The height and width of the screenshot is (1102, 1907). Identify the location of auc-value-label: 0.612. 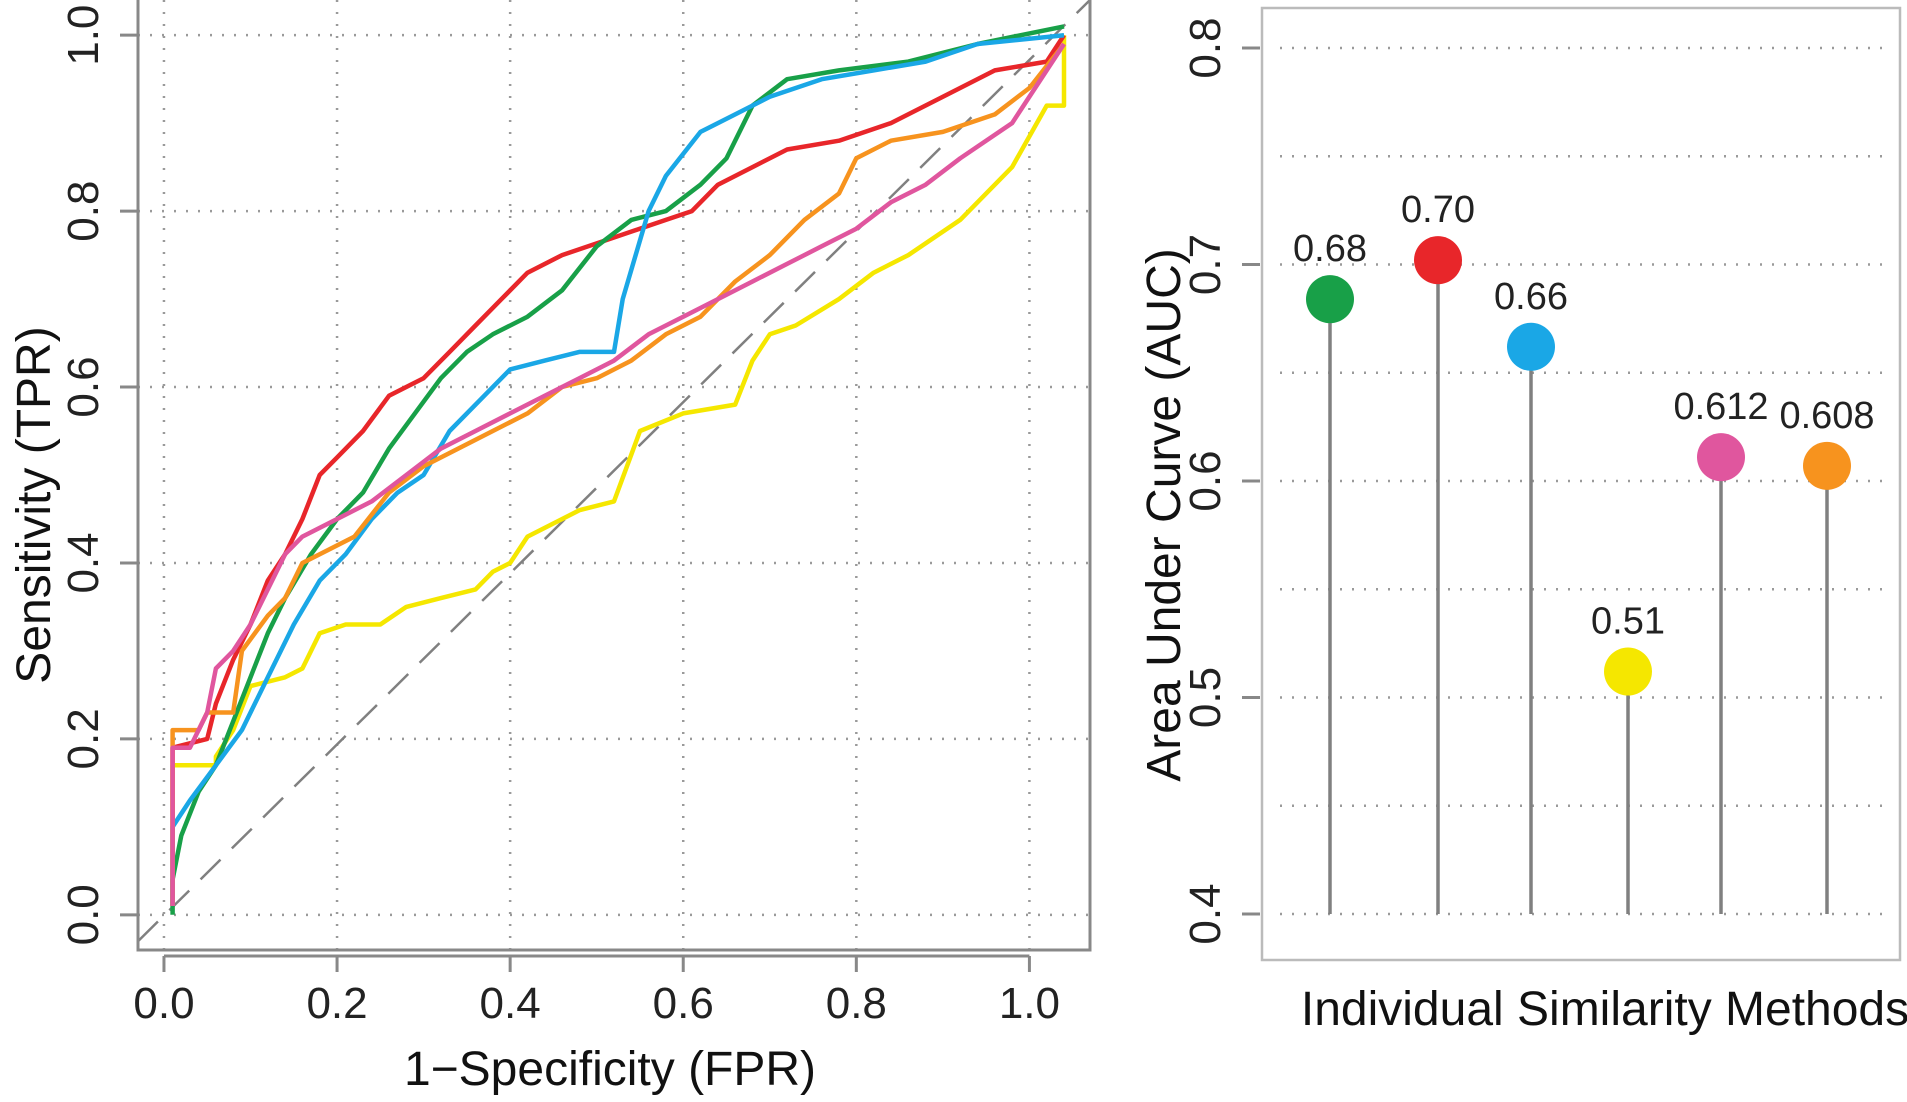
(1720, 407).